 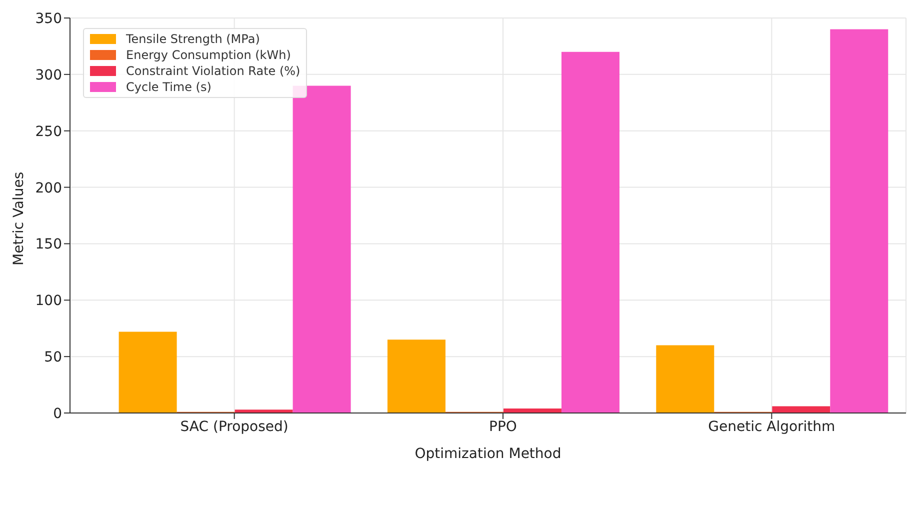 I want to click on y-tick-label: 250, so click(x=48, y=132).